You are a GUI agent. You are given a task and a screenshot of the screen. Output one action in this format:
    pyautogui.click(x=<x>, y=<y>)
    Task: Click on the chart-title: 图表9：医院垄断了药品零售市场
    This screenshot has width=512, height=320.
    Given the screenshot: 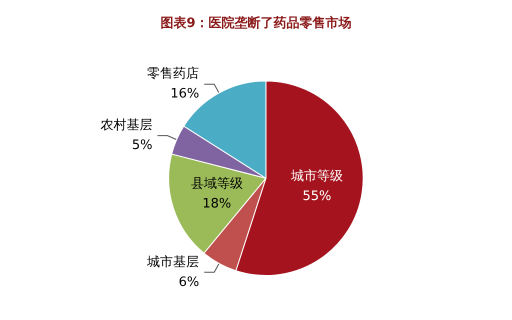 What is the action you would take?
    pyautogui.click(x=256, y=23)
    